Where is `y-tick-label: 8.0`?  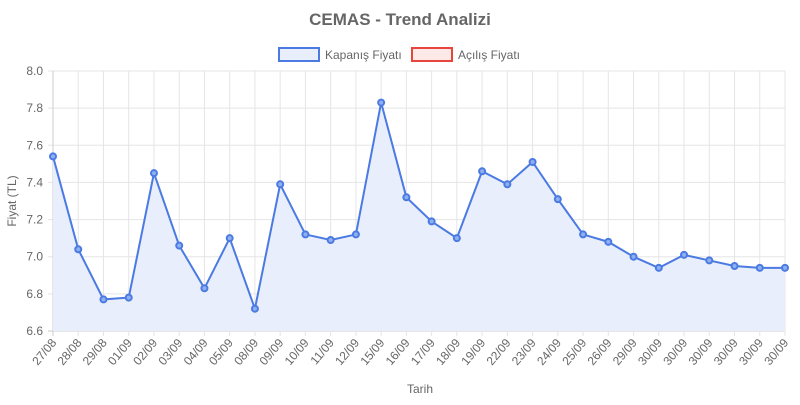
y-tick-label: 8.0 is located at coordinates (34, 71).